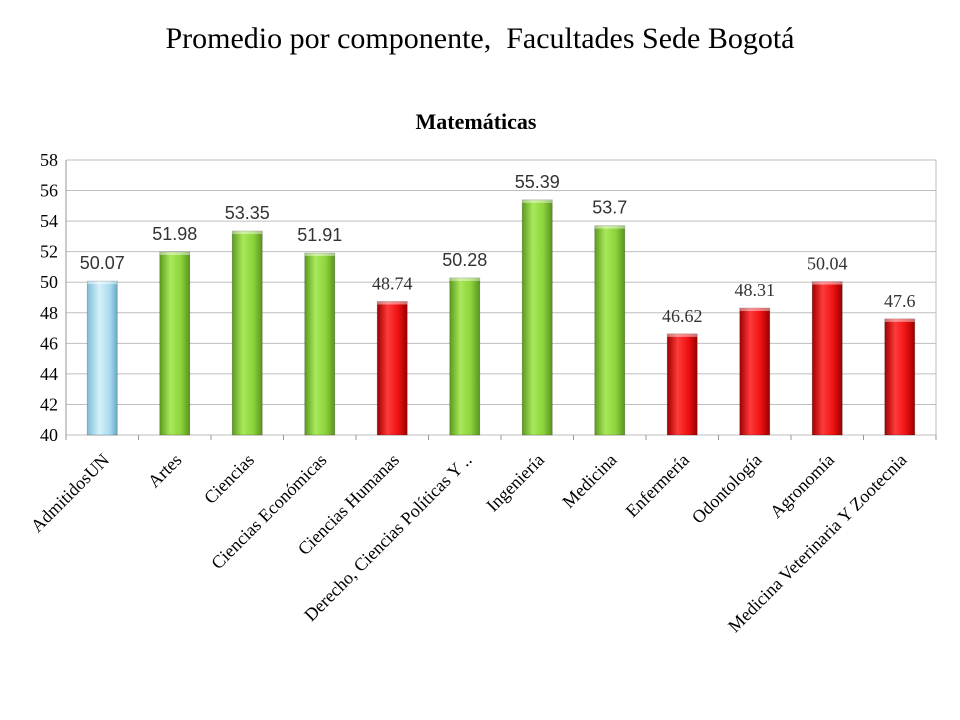 This screenshot has height=720, width=960. I want to click on y-tick-label: 58, so click(49, 160).